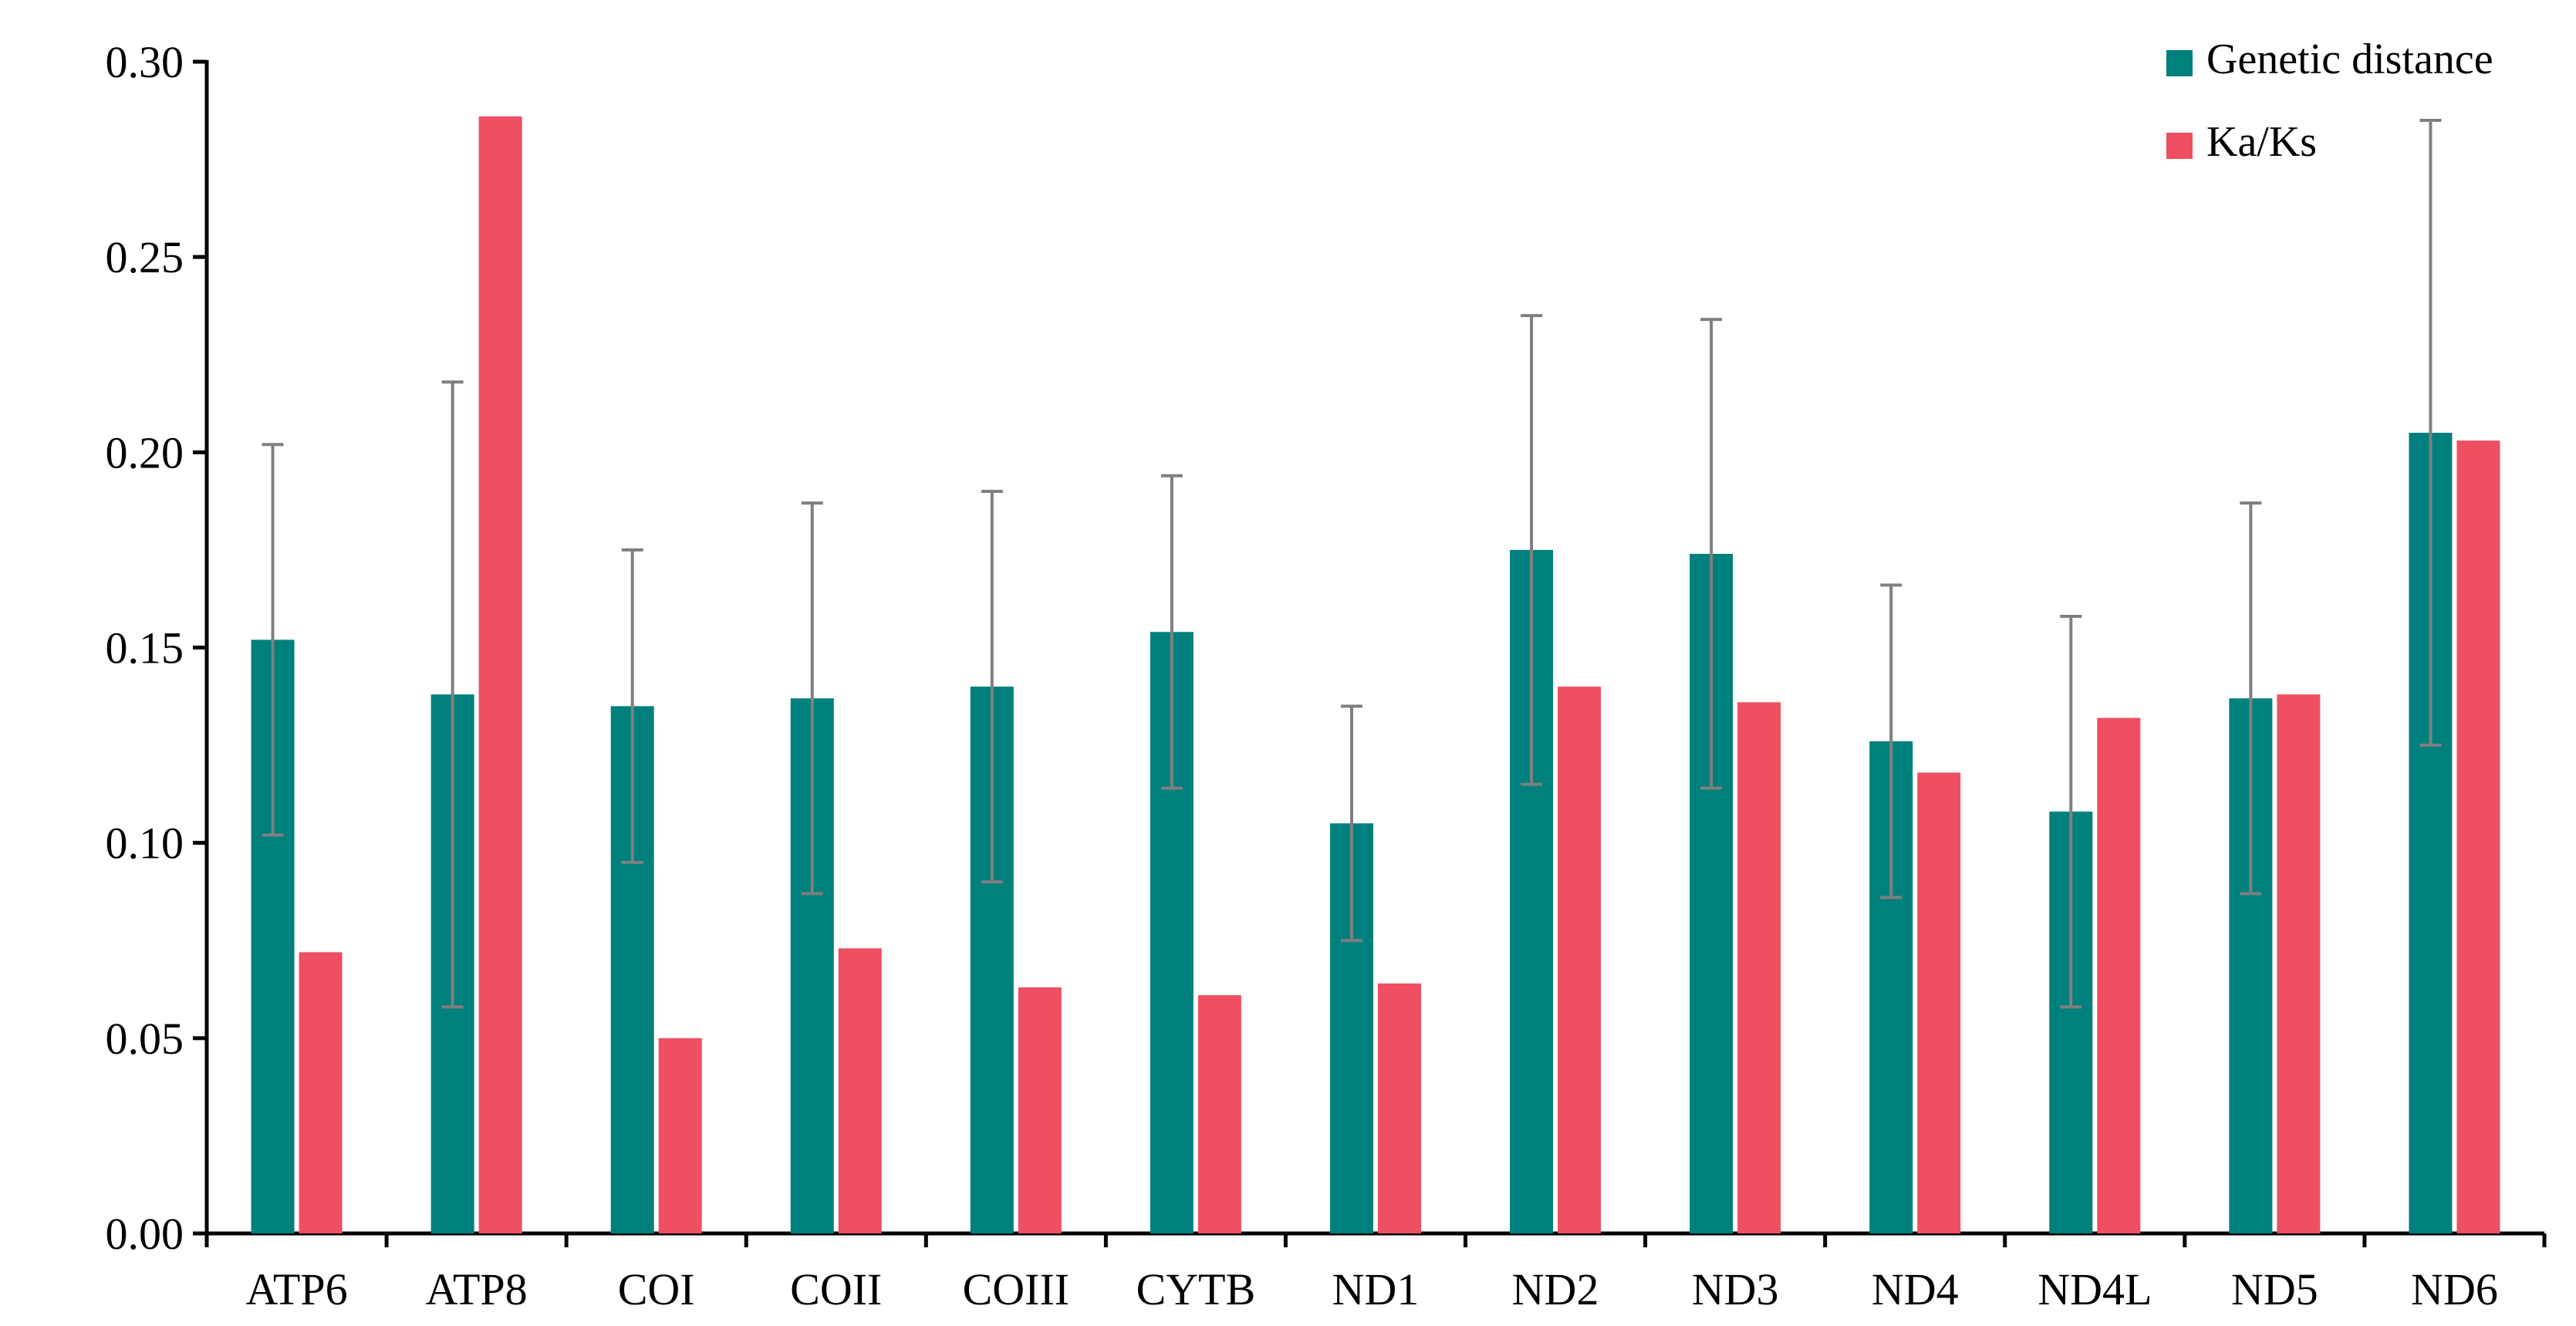 The image size is (2576, 1326). What do you see at coordinates (296, 1289) in the screenshot?
I see `x-category-label: ATP6` at bounding box center [296, 1289].